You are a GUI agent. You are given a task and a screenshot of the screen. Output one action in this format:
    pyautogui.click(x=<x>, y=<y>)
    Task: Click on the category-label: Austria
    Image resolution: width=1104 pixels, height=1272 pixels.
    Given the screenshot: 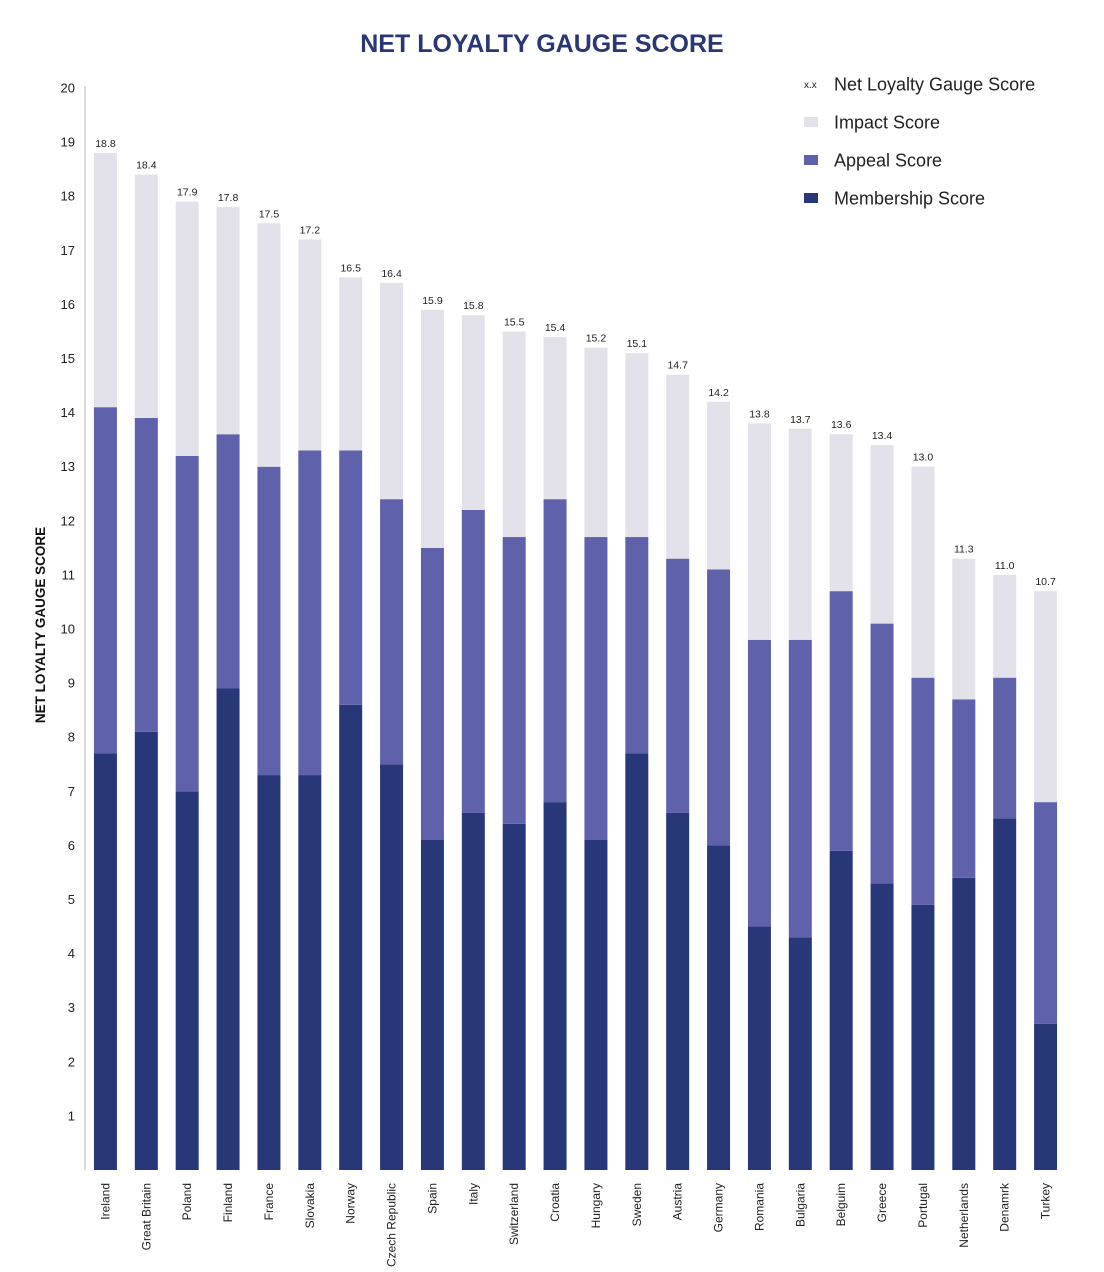 What is the action you would take?
    pyautogui.click(x=678, y=1202)
    